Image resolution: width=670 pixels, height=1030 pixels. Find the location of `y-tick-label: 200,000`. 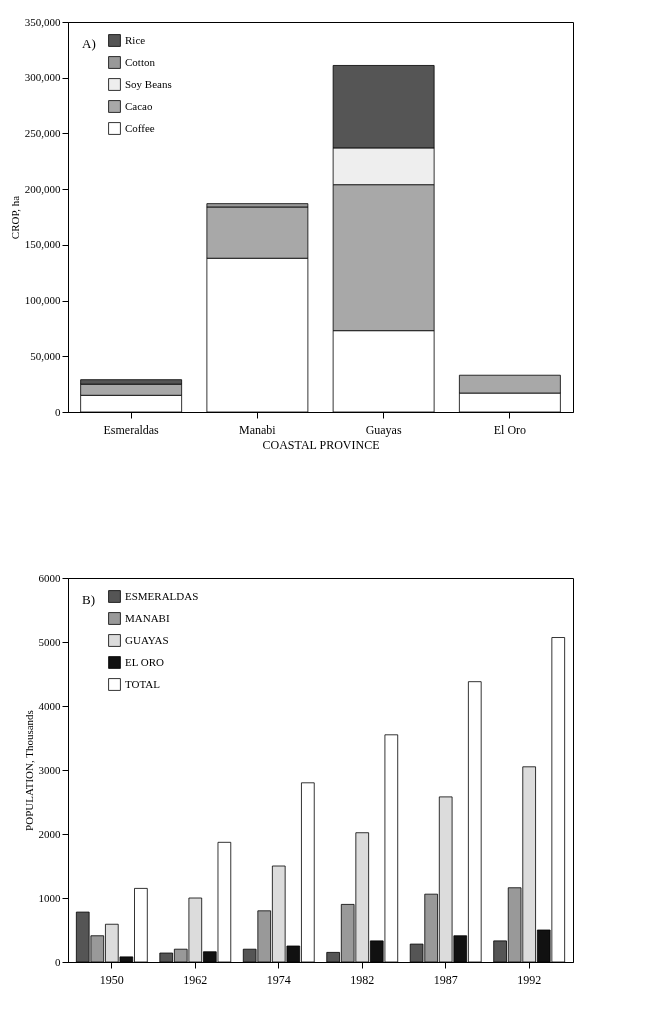

y-tick-label: 200,000 is located at coordinates (42, 188).